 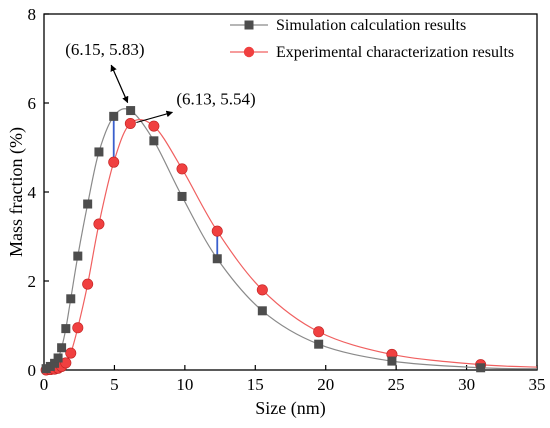 I want to click on x-tick-label: 15, so click(x=255, y=384).